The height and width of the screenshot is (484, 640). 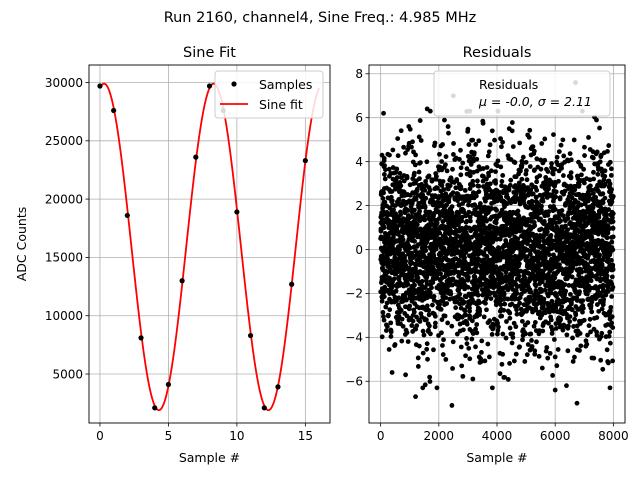 What do you see at coordinates (359, 118) in the screenshot?
I see `y-tick-label: 6` at bounding box center [359, 118].